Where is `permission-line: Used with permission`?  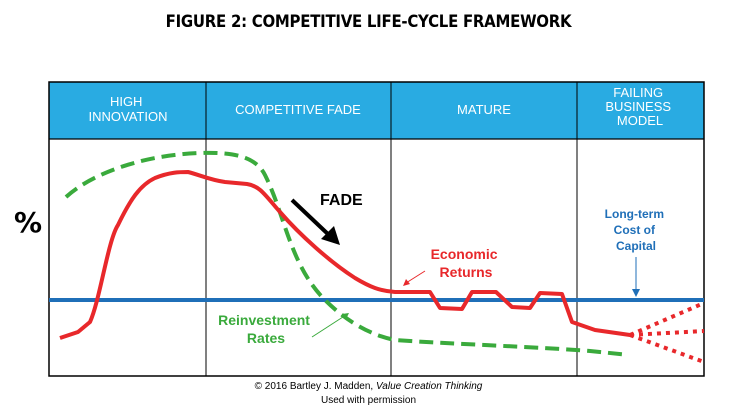
permission-line: Used with permission is located at coordinates (368, 400).